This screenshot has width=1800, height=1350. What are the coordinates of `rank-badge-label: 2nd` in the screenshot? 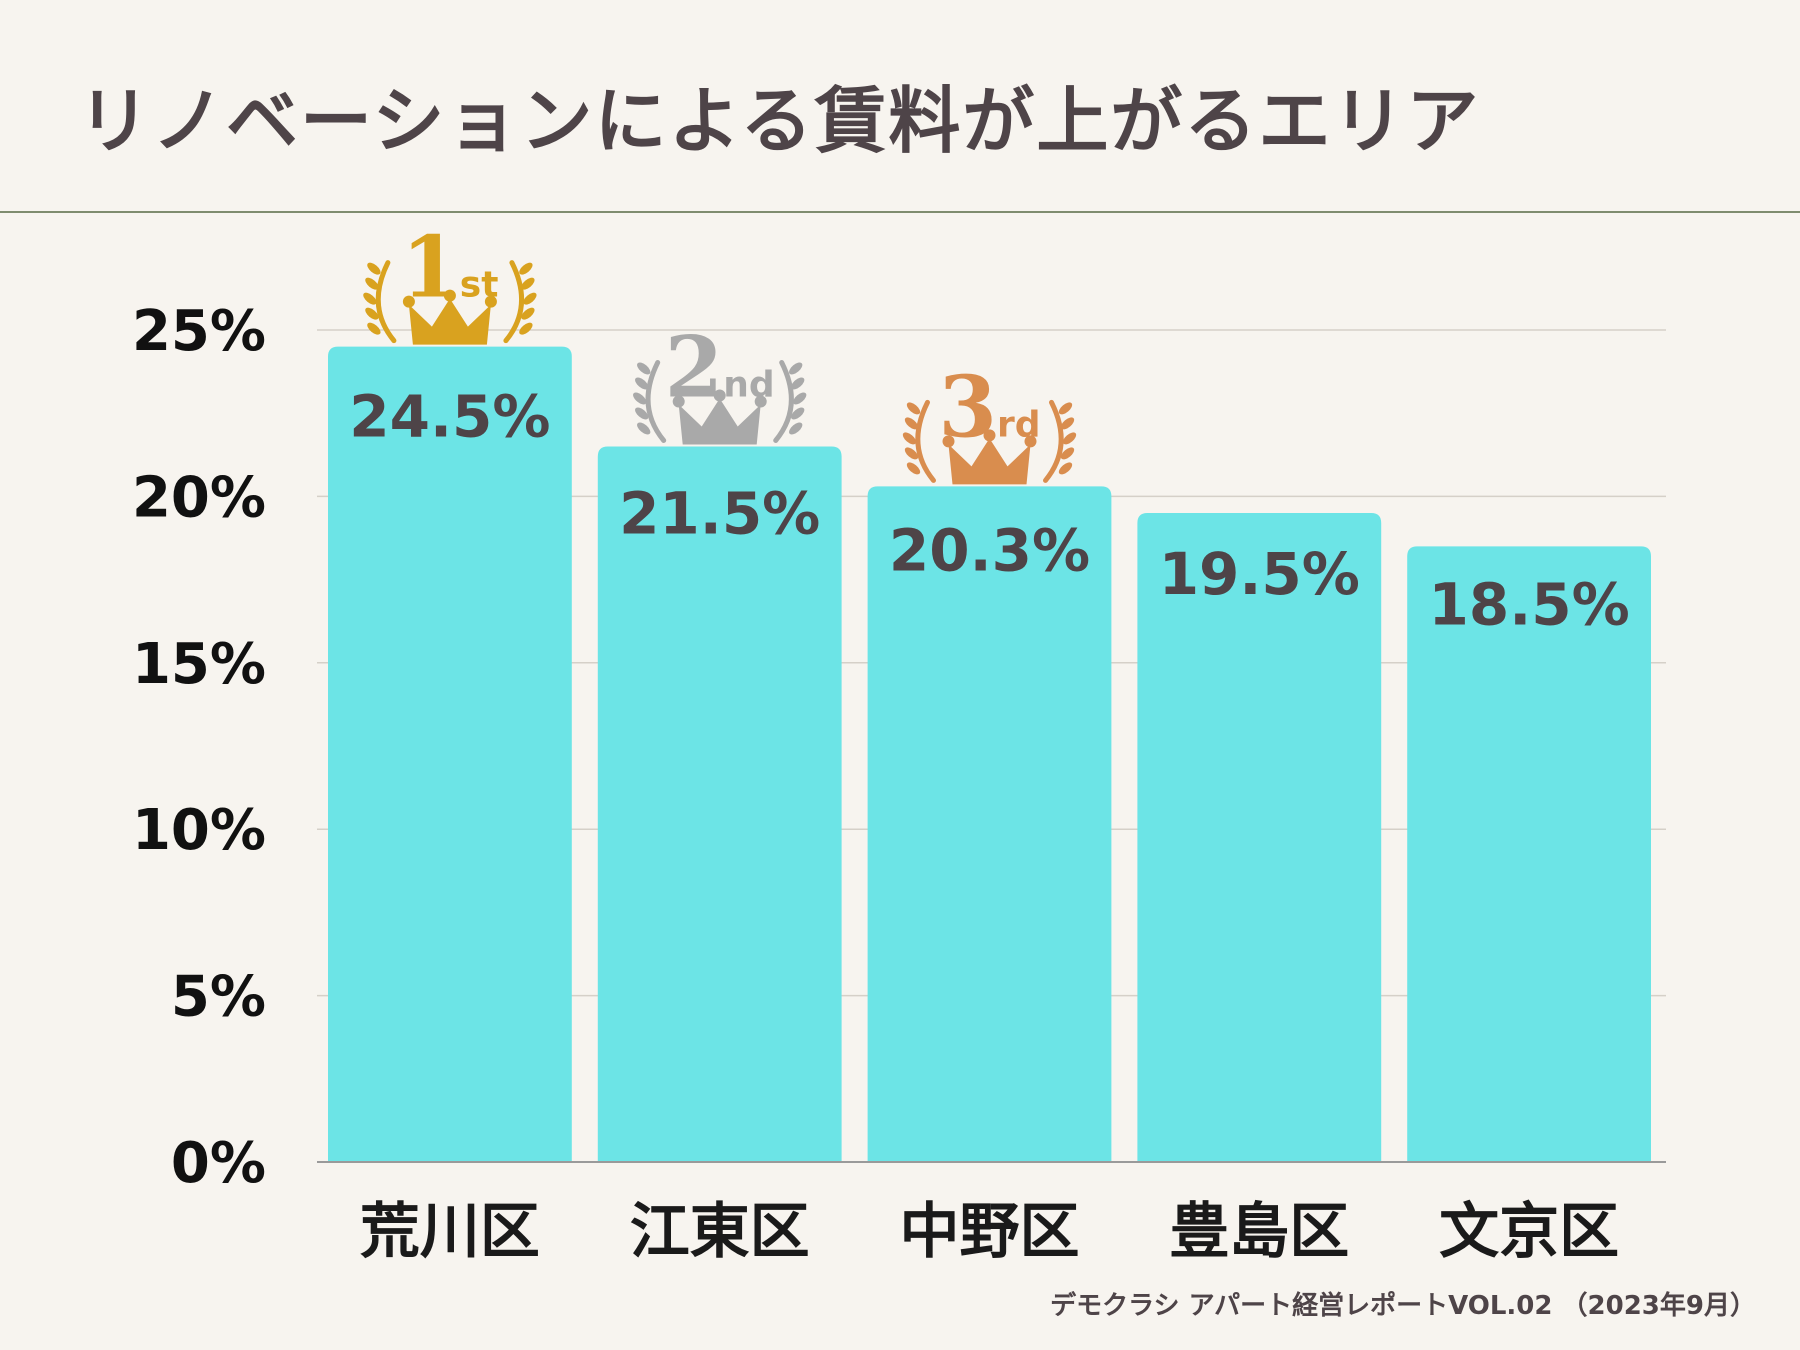 It's located at (720, 366).